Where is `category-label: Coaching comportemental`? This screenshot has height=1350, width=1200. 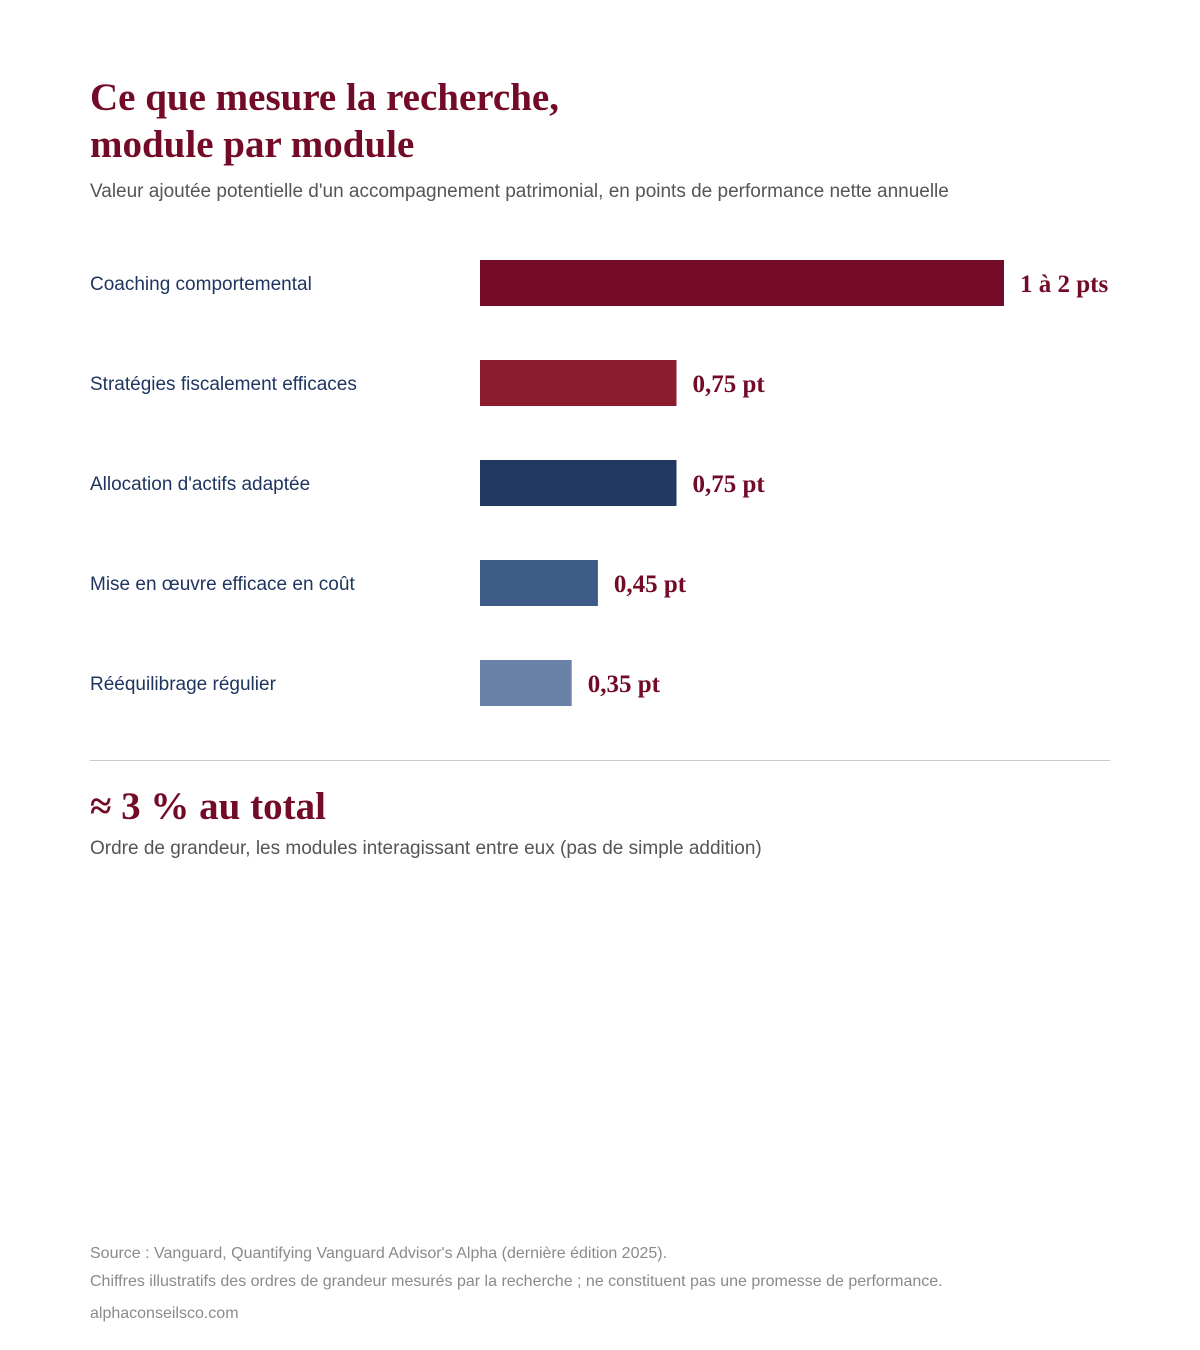 category-label: Coaching comportemental is located at coordinates (201, 284).